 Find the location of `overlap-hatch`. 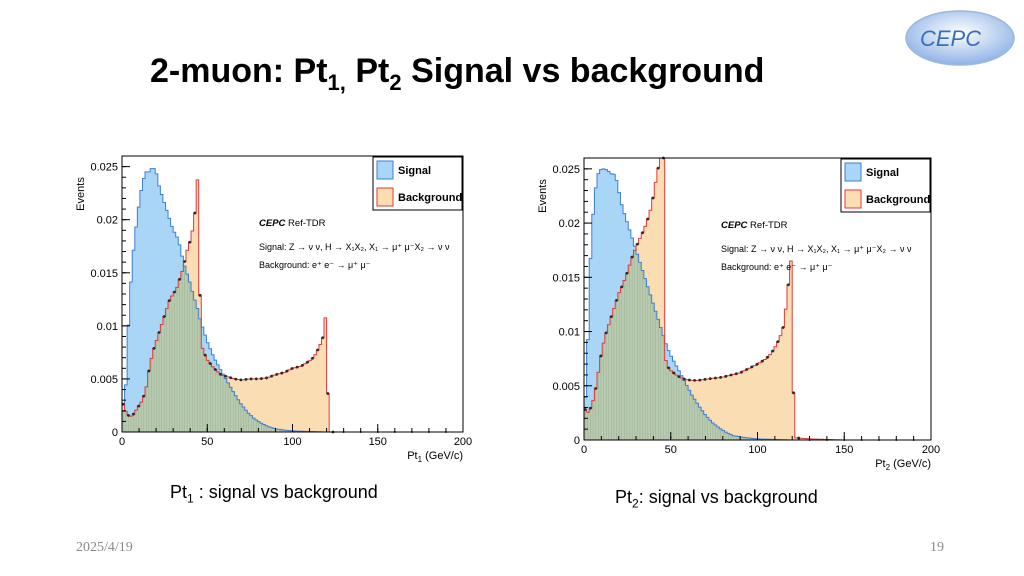

overlap-hatch is located at coordinates (202, 349).